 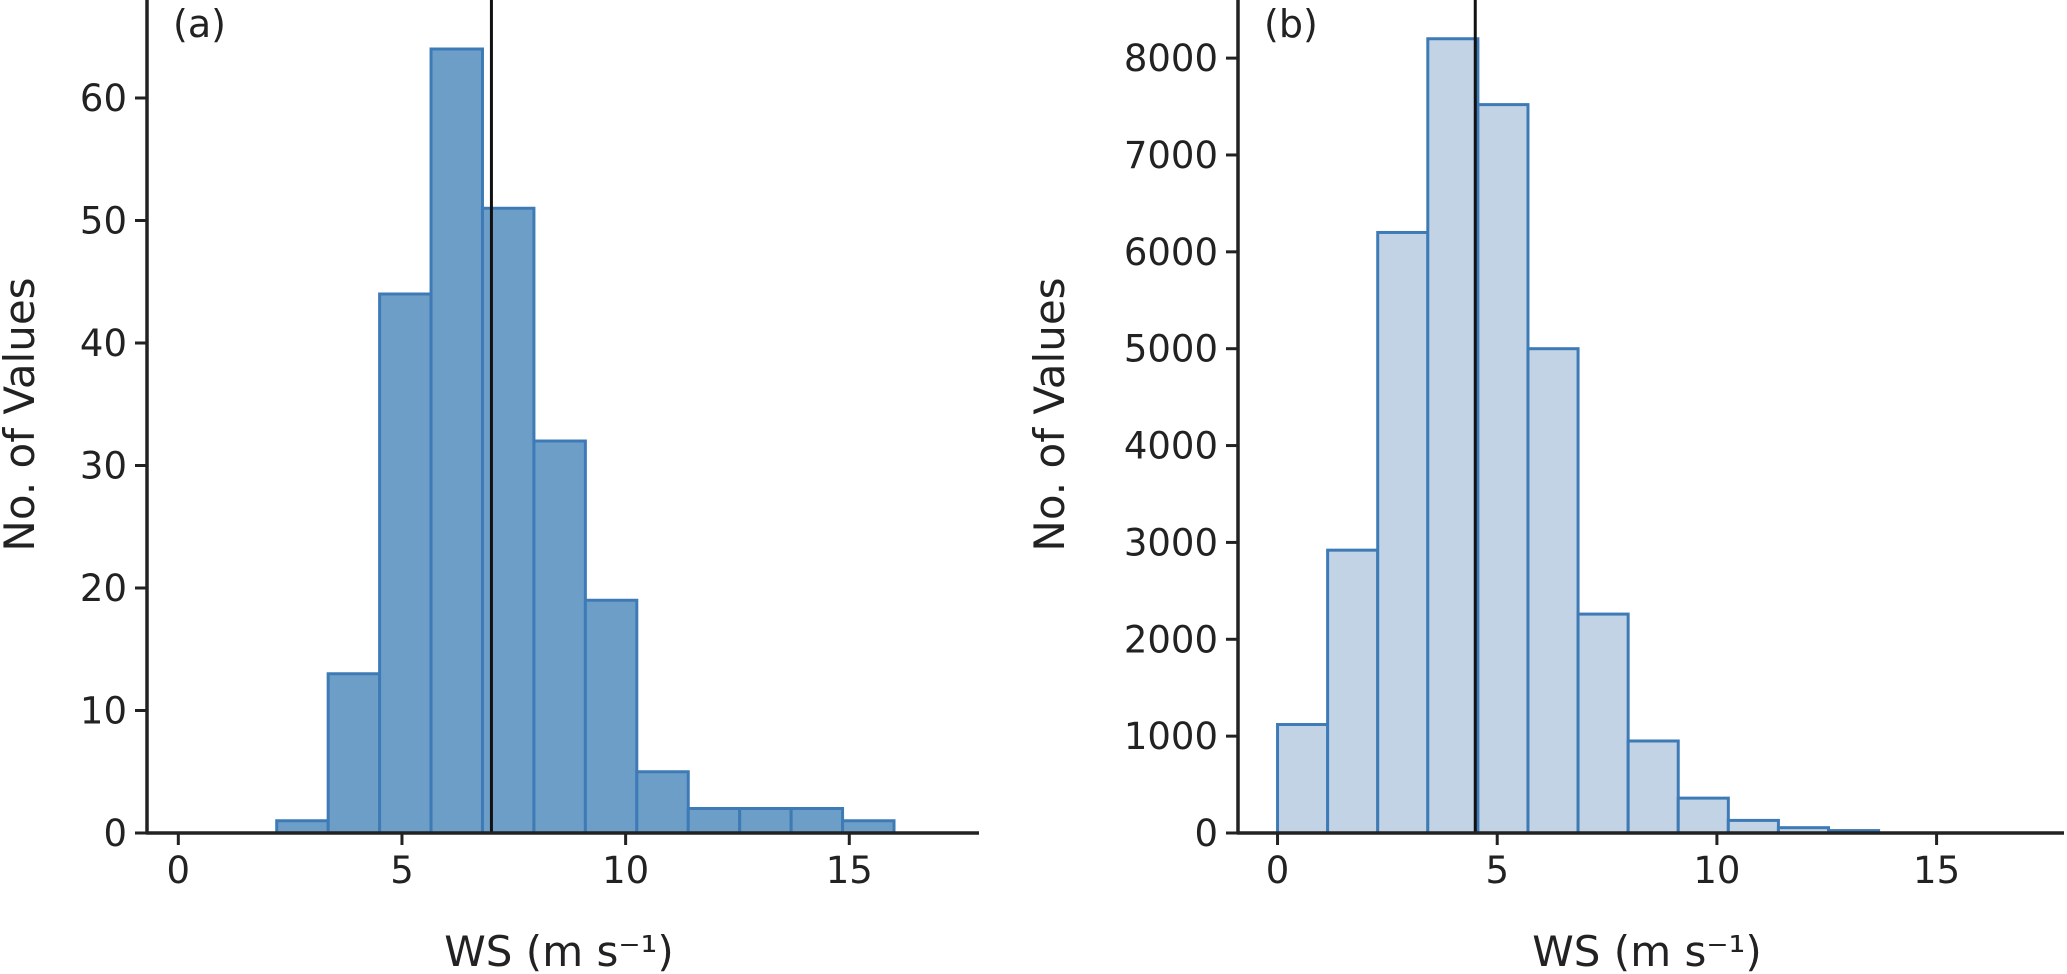 What do you see at coordinates (1171, 252) in the screenshot?
I see `y-tick-label: 6000` at bounding box center [1171, 252].